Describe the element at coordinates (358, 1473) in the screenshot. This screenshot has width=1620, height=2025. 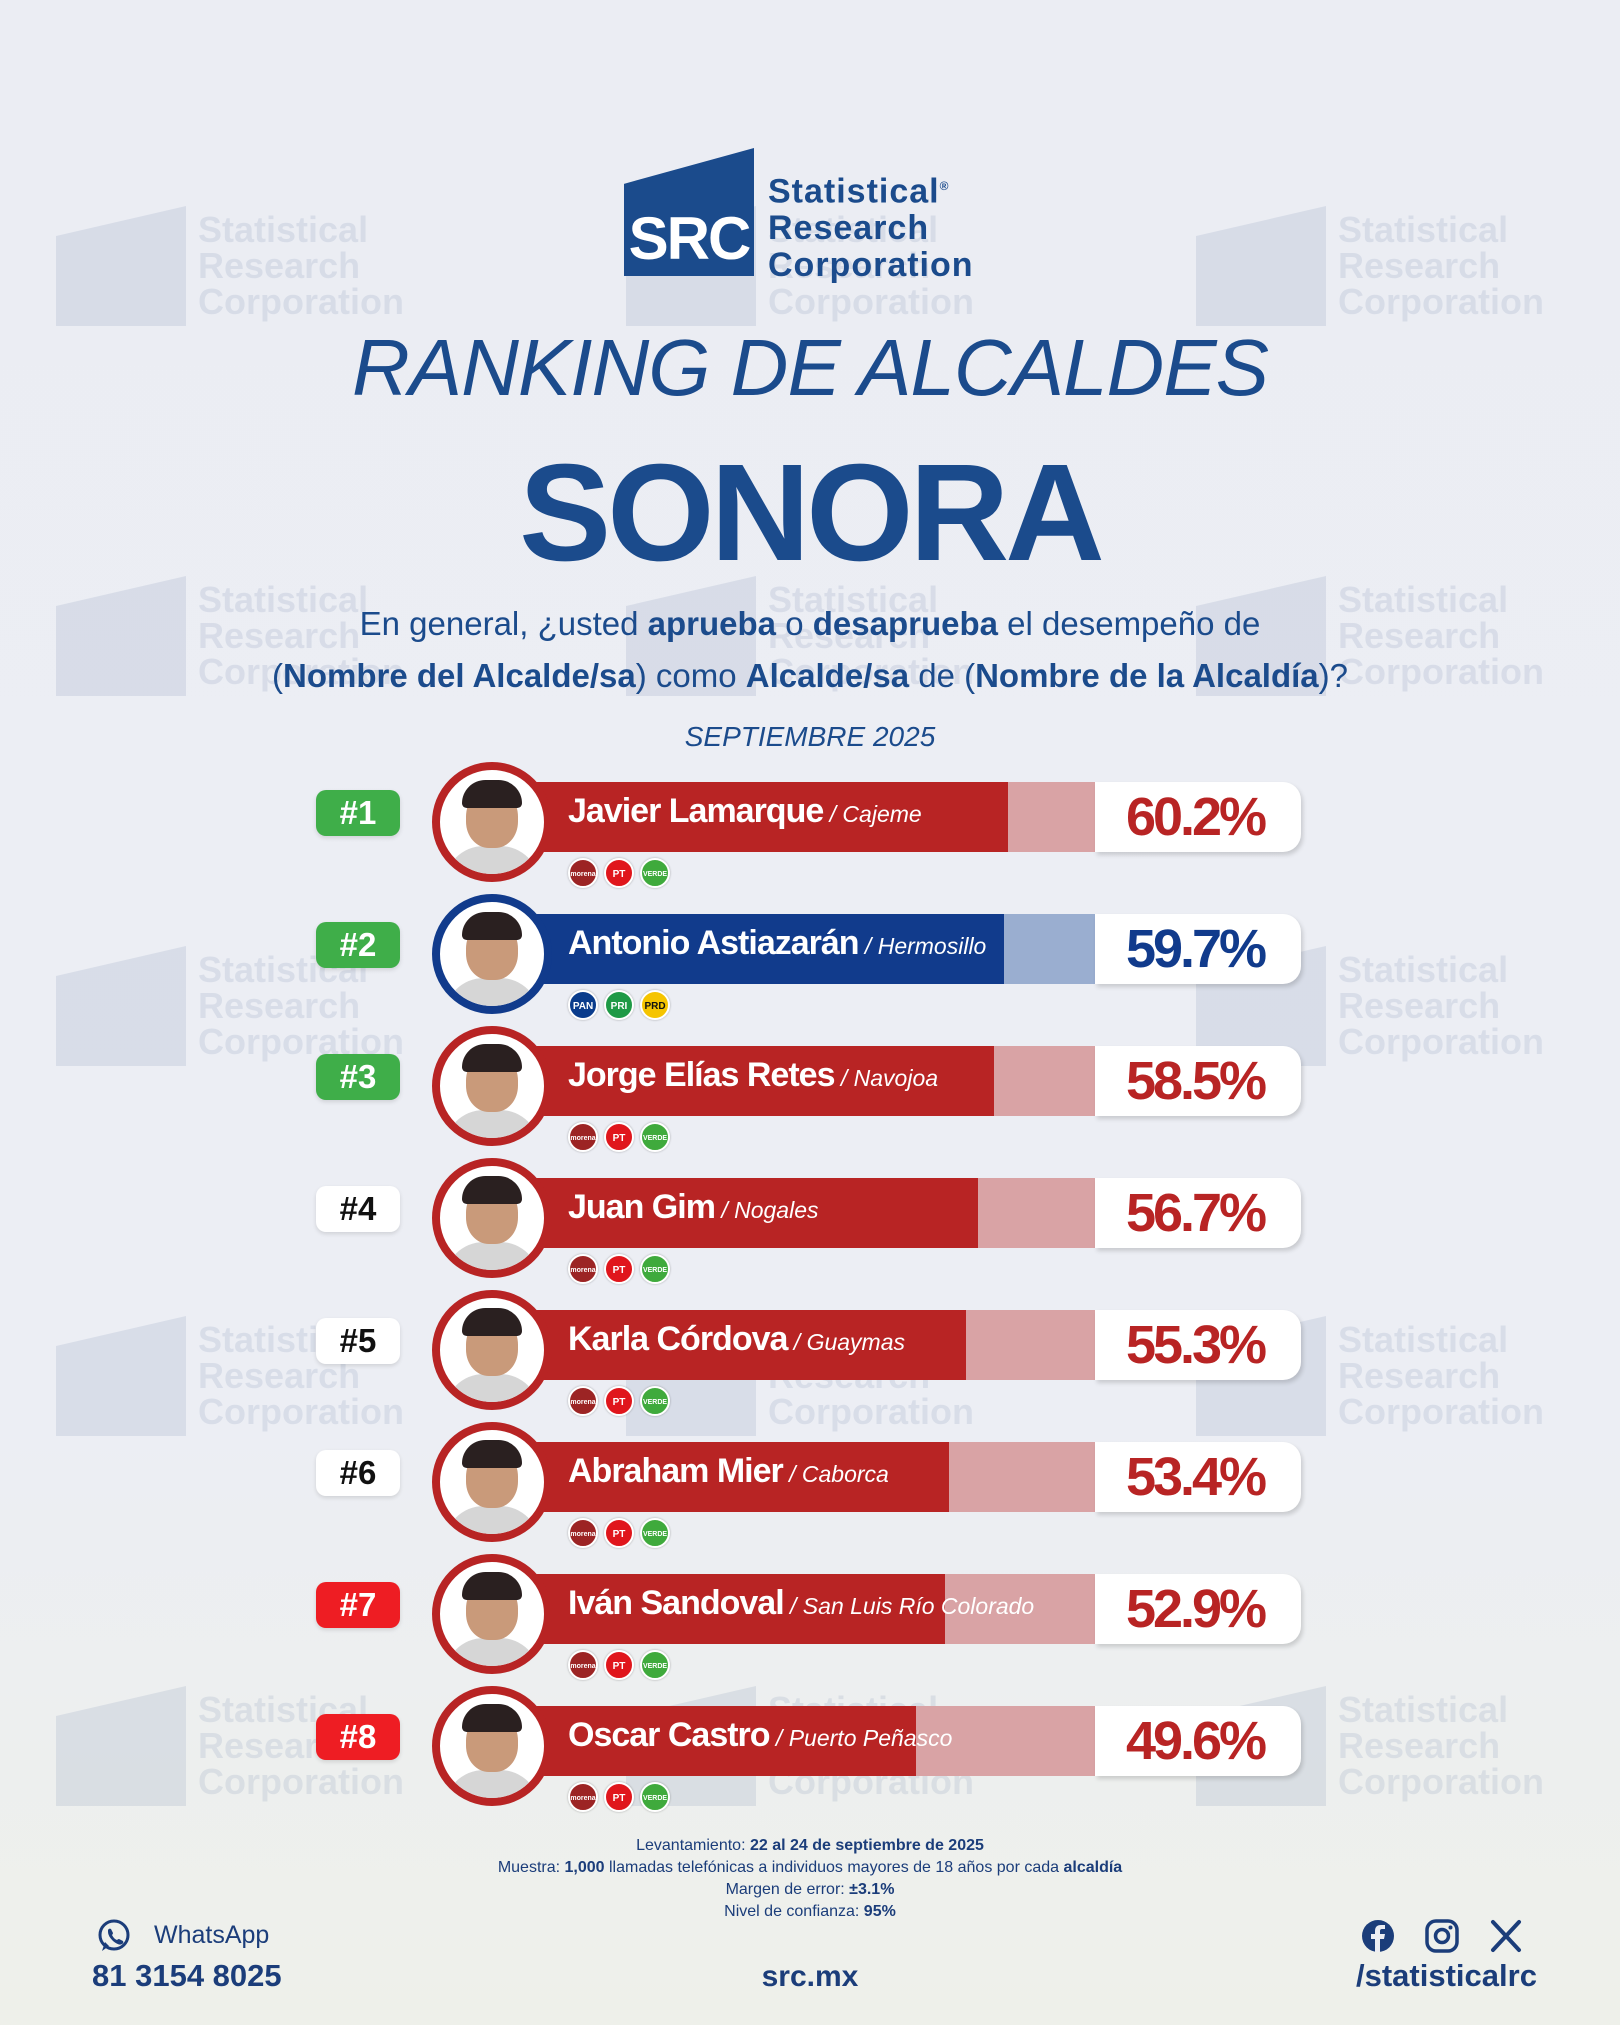
I see `rank-badge: #6` at that location.